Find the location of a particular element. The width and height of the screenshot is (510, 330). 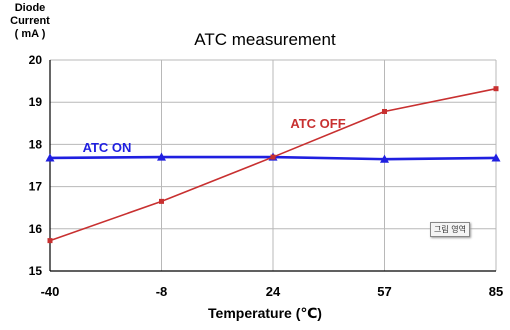

y-axis-label: Diode Current ( mA ) is located at coordinates (30, 21).